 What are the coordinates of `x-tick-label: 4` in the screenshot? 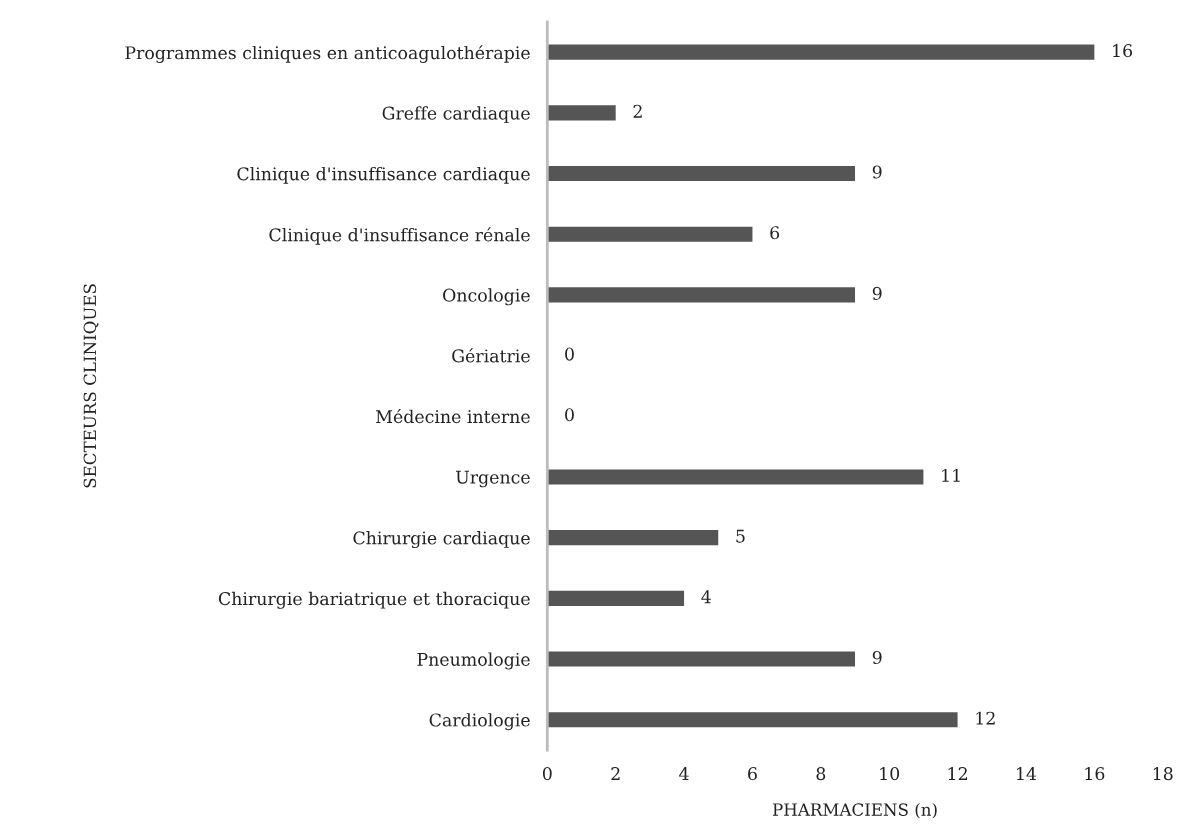 It's located at (684, 773).